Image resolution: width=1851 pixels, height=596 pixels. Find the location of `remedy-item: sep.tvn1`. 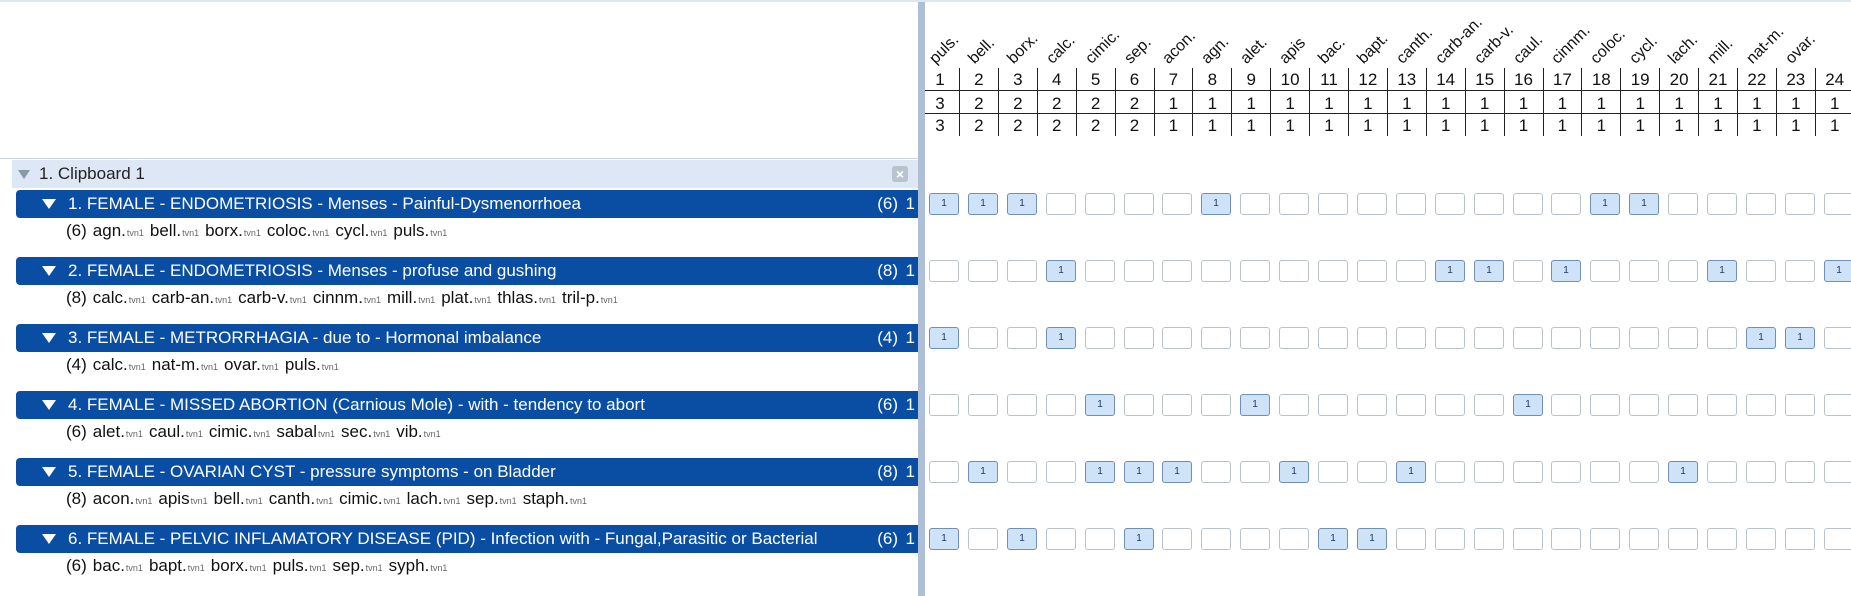

remedy-item: sep.tvn1 is located at coordinates (358, 566).